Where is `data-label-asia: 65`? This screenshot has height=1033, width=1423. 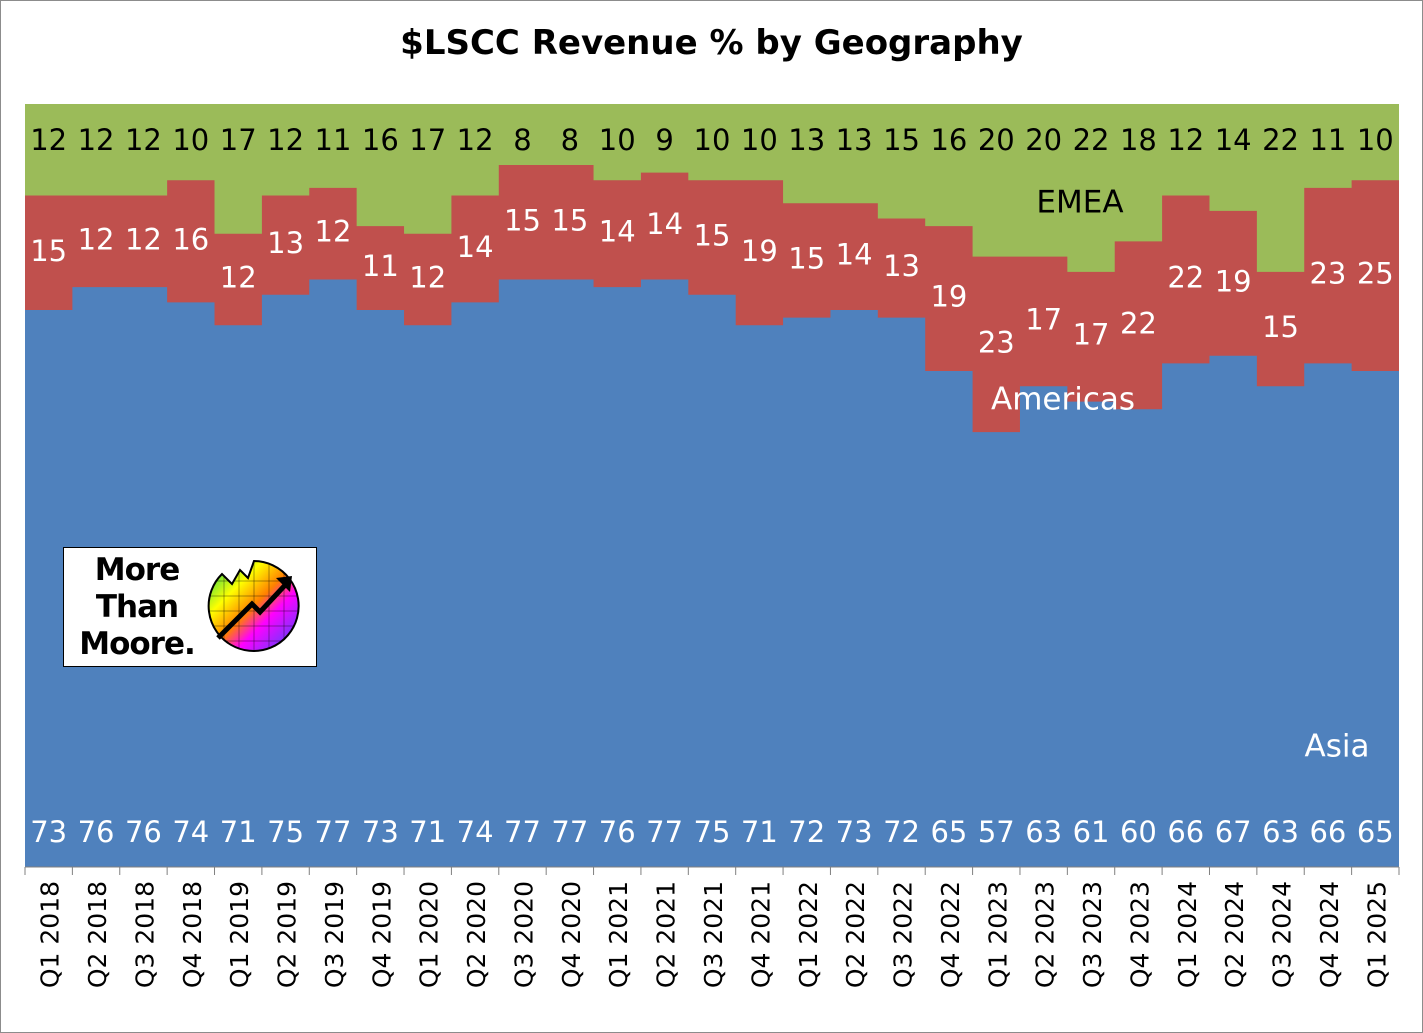
data-label-asia: 65 is located at coordinates (948, 832).